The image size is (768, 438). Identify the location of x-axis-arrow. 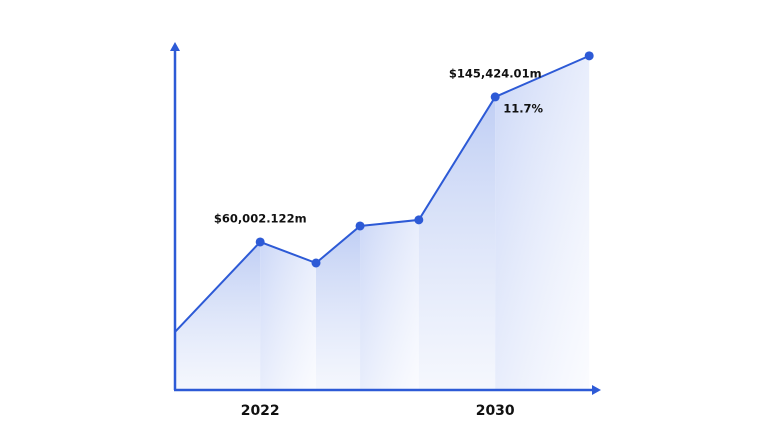
(596, 390).